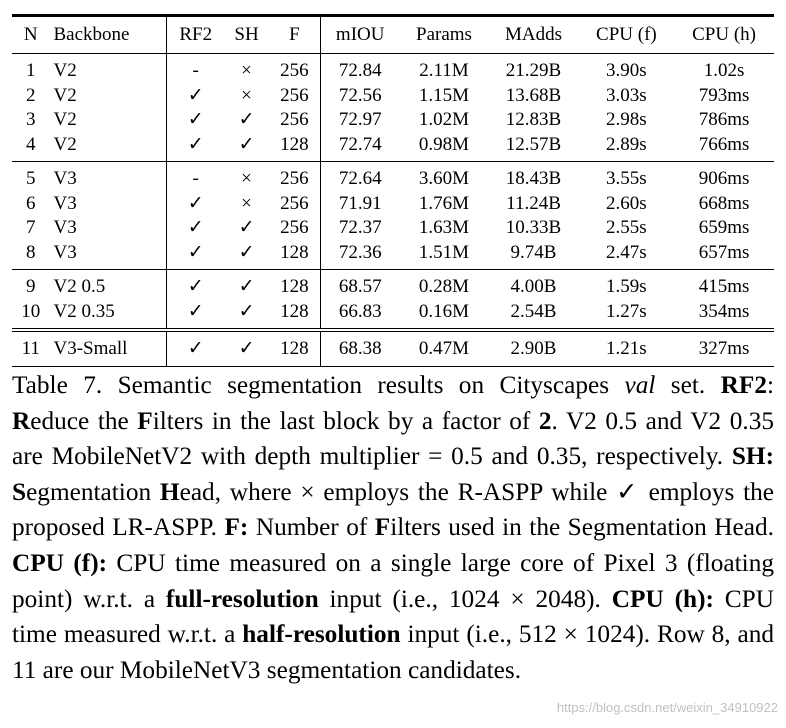 Image resolution: width=786 pixels, height=728 pixels. Describe the element at coordinates (393, 147) in the screenshot. I see `table-row: 4 V2 ✓ ✓ 128 72.74 0.98M 12.57B 2.89s 766ms` at that location.